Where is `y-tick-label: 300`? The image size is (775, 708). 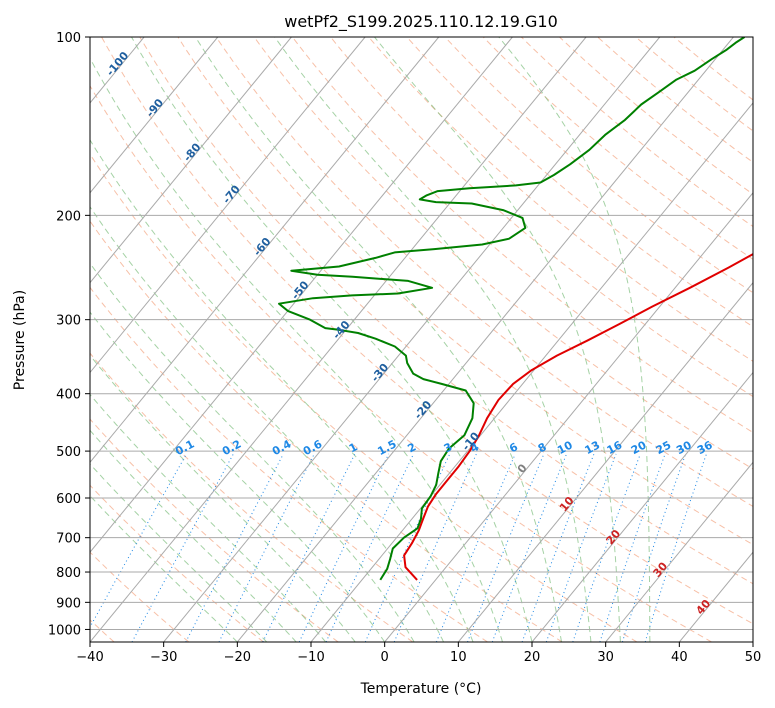 y-tick-label: 300 is located at coordinates (68, 321).